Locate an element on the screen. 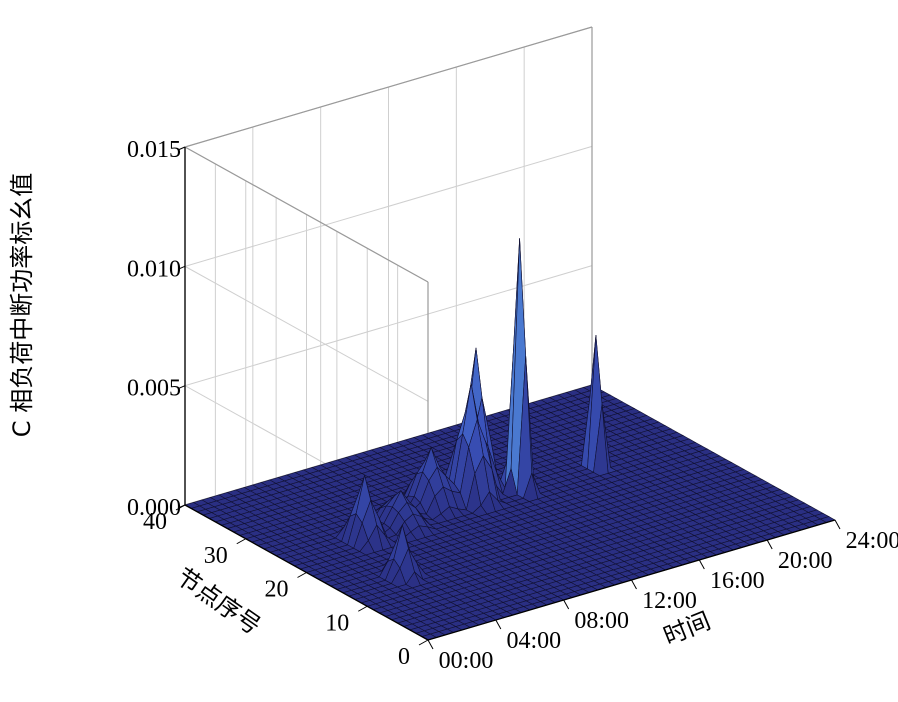 This screenshot has width=898, height=702. z-tick-label: 0.015 is located at coordinates (154, 150).